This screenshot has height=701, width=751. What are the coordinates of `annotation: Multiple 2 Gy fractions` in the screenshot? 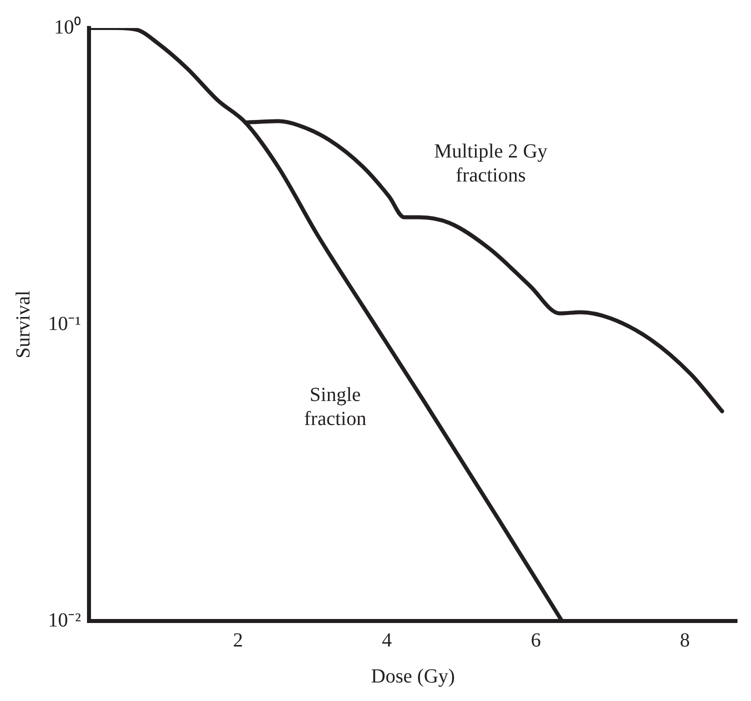 It's located at (491, 163).